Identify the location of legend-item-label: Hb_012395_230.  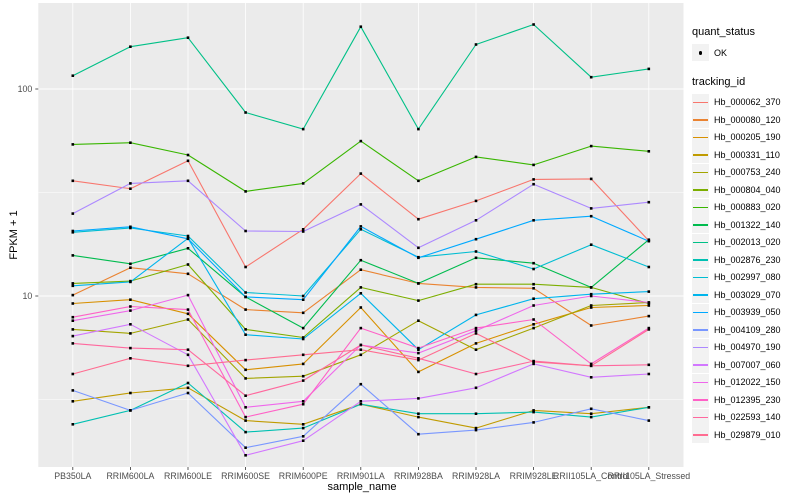
(747, 399).